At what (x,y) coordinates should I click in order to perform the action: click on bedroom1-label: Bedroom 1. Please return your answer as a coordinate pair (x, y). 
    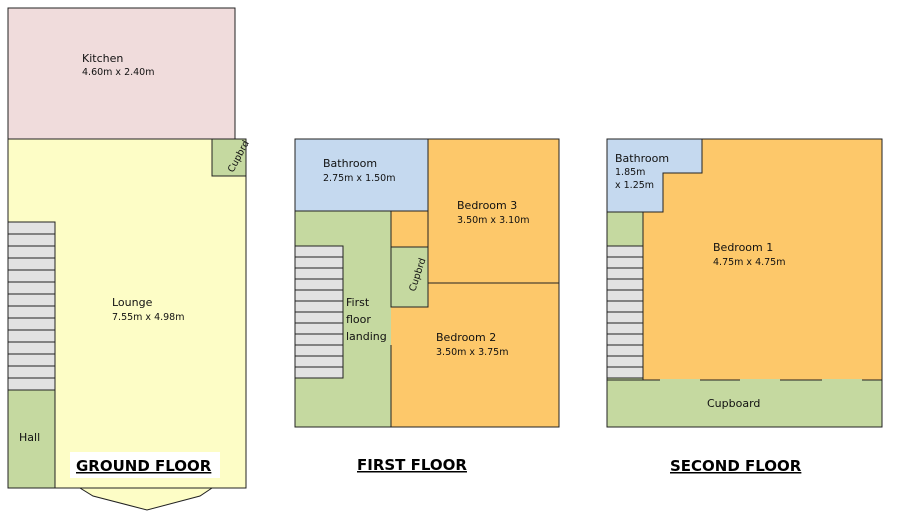
    Looking at the image, I should click on (743, 247).